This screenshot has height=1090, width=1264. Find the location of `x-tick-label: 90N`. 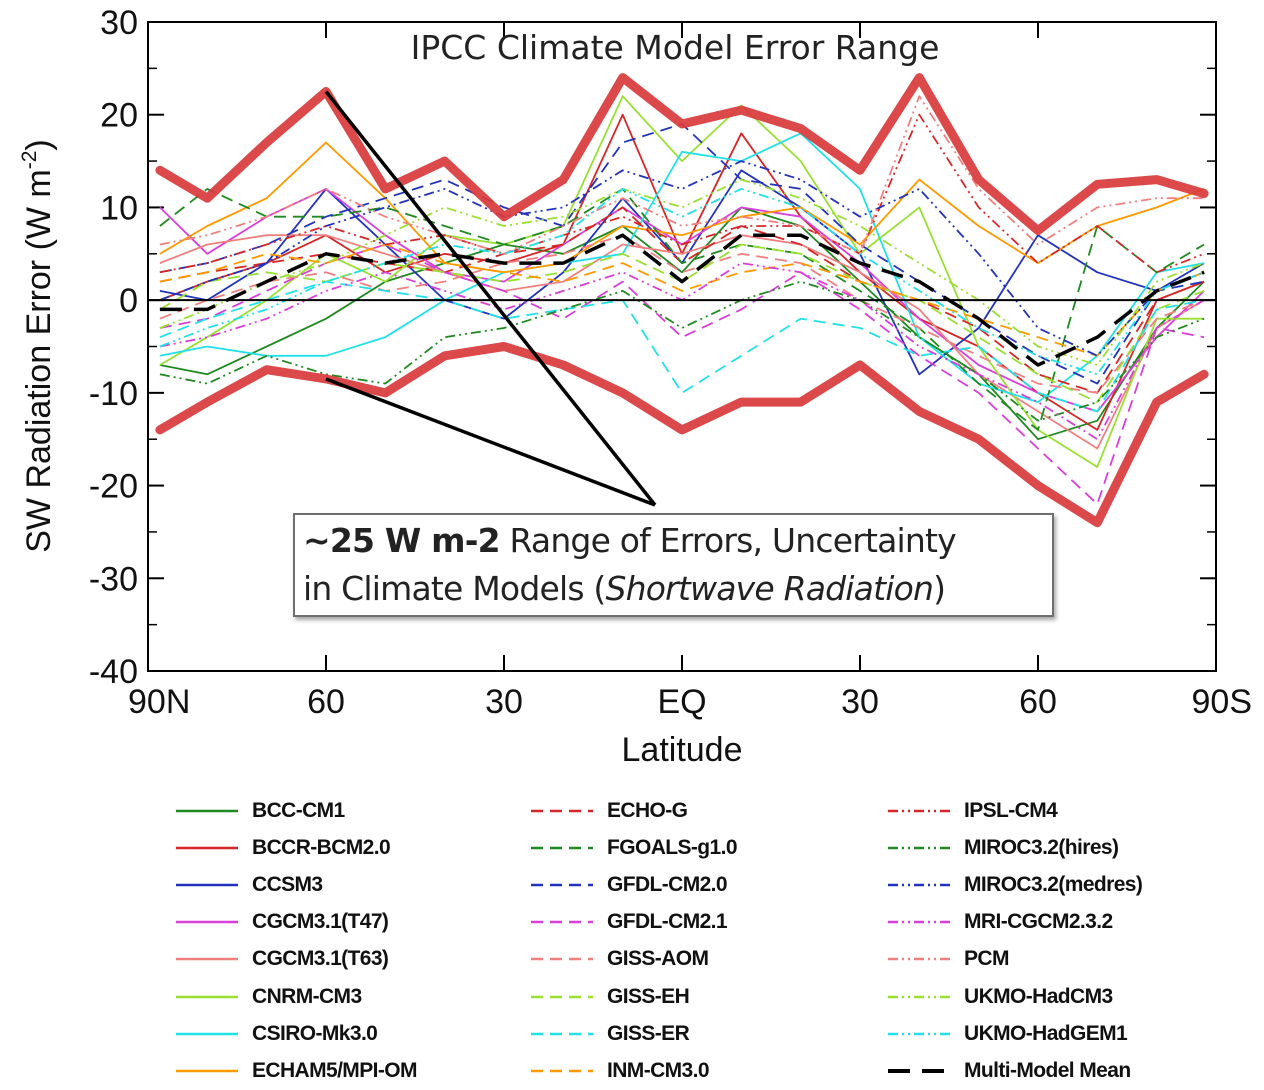

x-tick-label: 90N is located at coordinates (159, 702).